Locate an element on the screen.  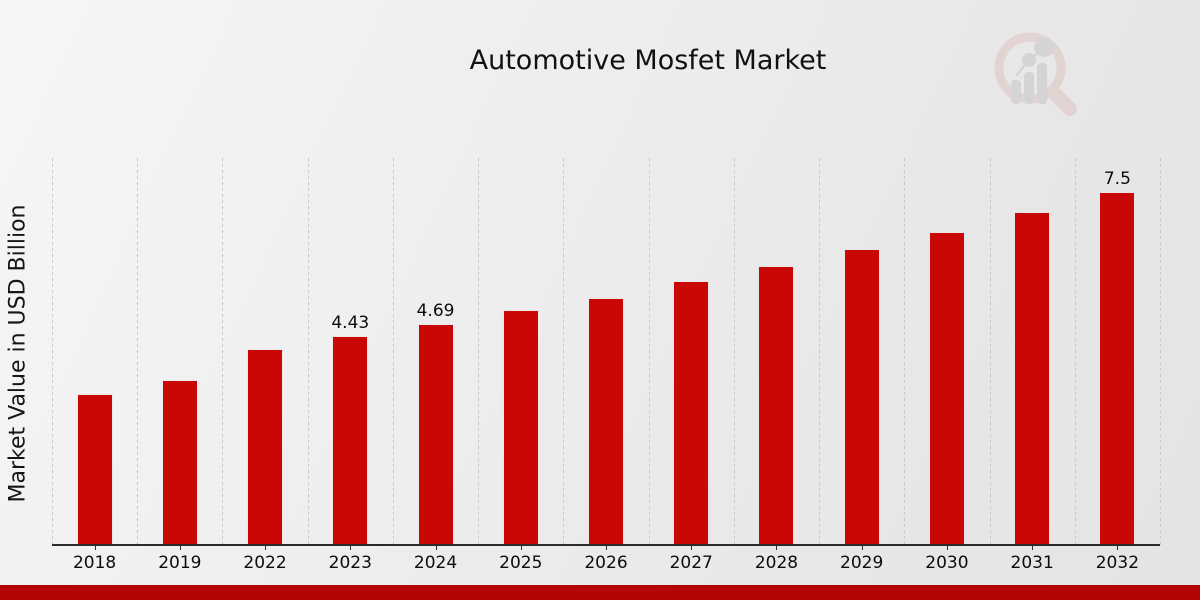
bar-2019 is located at coordinates (179, 462).